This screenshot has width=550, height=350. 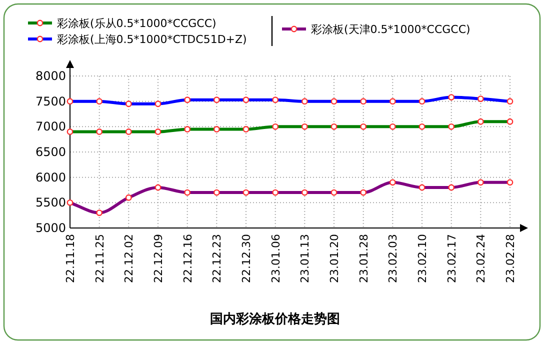 What do you see at coordinates (451, 258) in the screenshot?
I see `x-tick-label: 23.02.17` at bounding box center [451, 258].